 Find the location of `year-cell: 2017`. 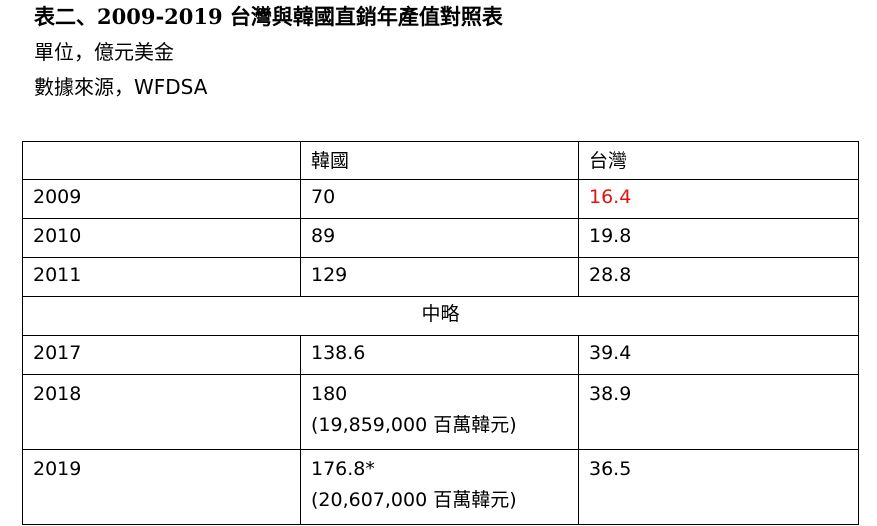

year-cell: 2017 is located at coordinates (161, 355).